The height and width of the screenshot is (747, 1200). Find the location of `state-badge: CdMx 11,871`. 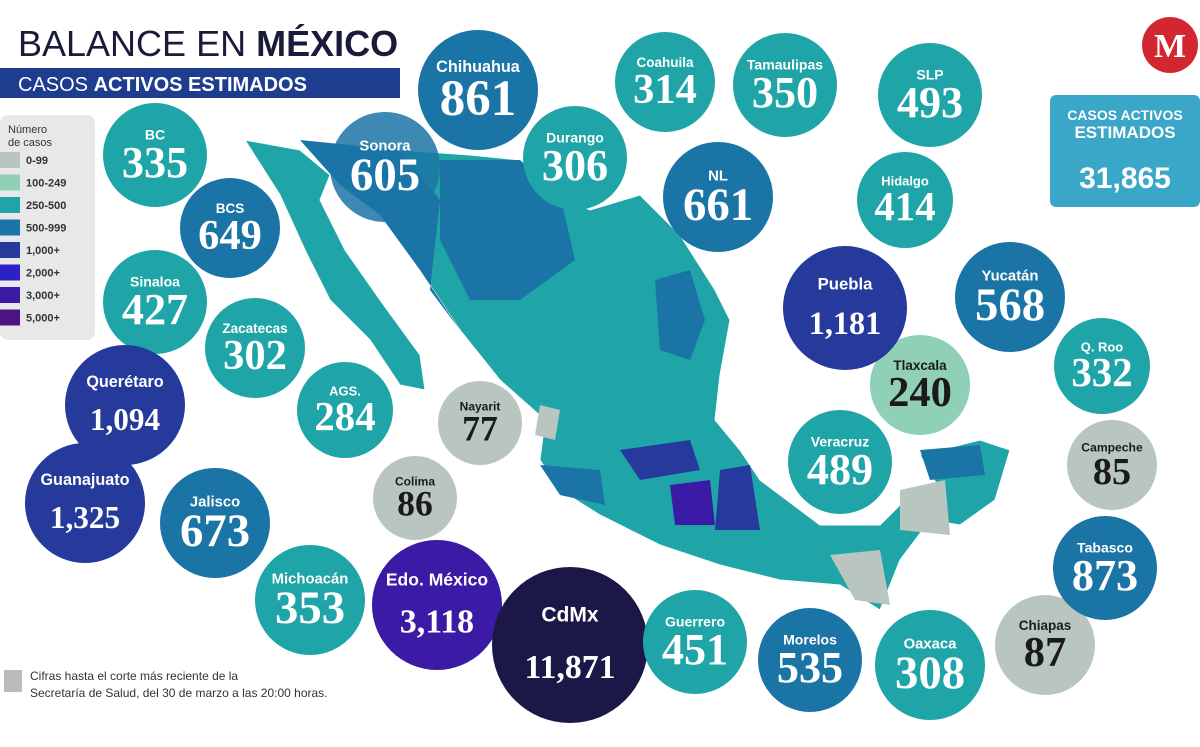

state-badge: CdMx 11,871 is located at coordinates (570, 645).